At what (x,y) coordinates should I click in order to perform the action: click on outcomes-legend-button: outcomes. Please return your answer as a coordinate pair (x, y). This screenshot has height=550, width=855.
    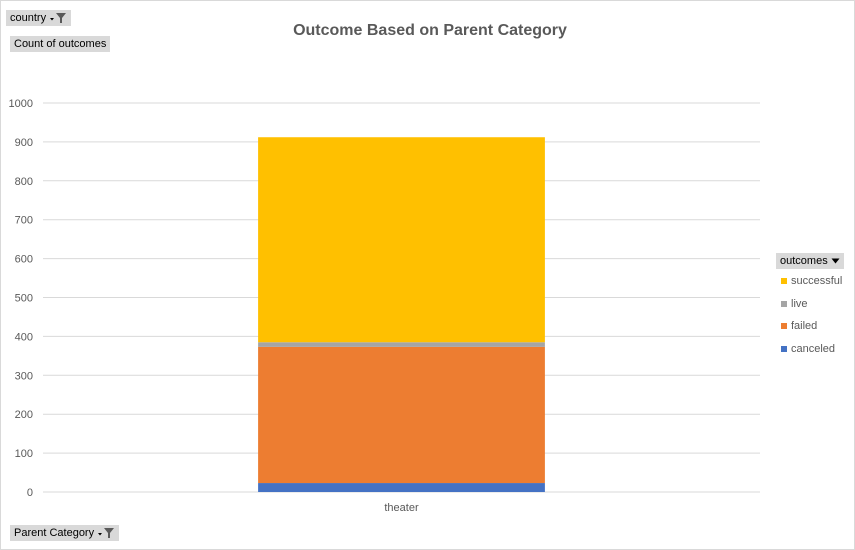
    Looking at the image, I should click on (810, 261).